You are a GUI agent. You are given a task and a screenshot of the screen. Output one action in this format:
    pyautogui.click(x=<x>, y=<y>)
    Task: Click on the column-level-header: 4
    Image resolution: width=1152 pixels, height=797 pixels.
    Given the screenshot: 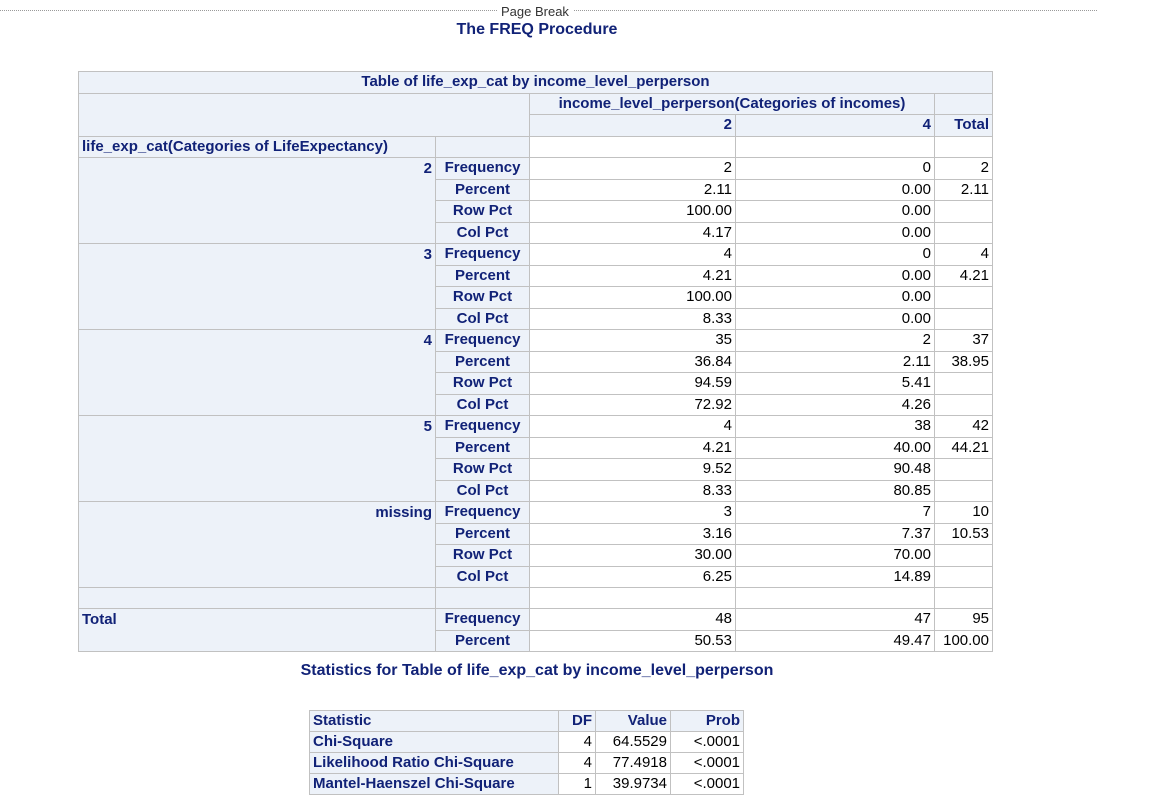 What is the action you would take?
    pyautogui.click(x=835, y=125)
    